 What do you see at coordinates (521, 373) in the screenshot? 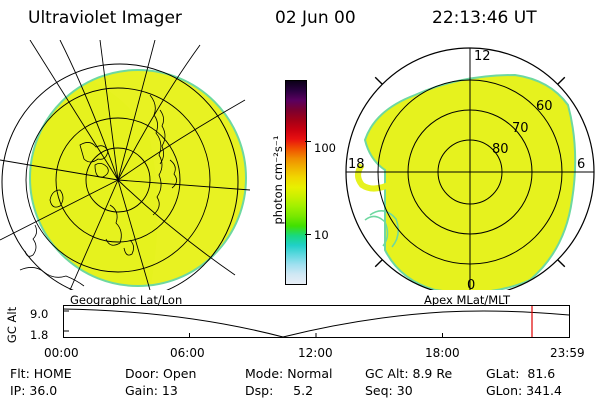
I see `status-glat: GLat: 81.6` at bounding box center [521, 373].